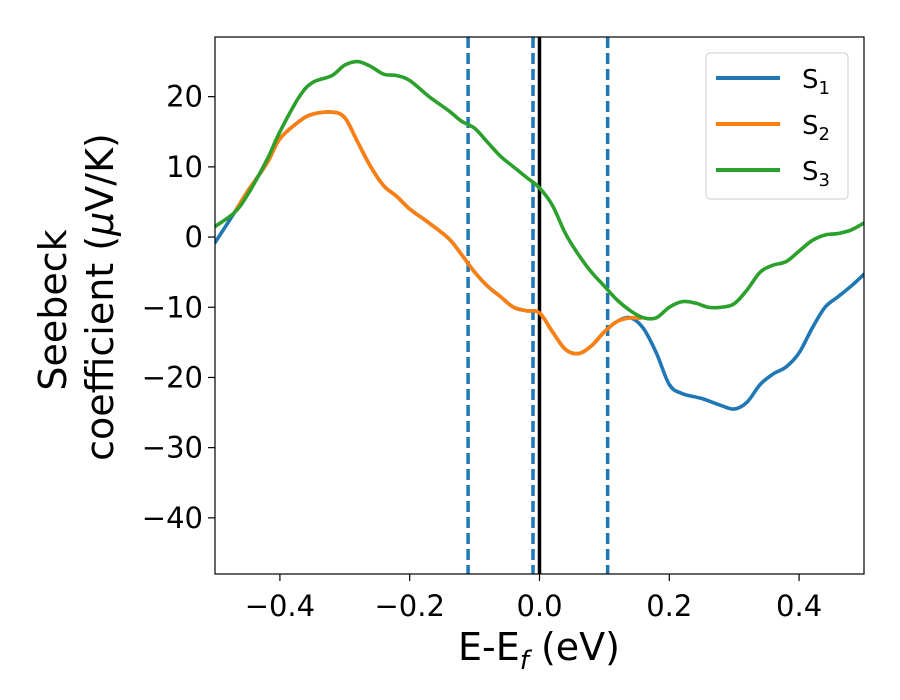  What do you see at coordinates (100, 224) in the screenshot?
I see `y-axis-title-mu: μ` at bounding box center [100, 224].